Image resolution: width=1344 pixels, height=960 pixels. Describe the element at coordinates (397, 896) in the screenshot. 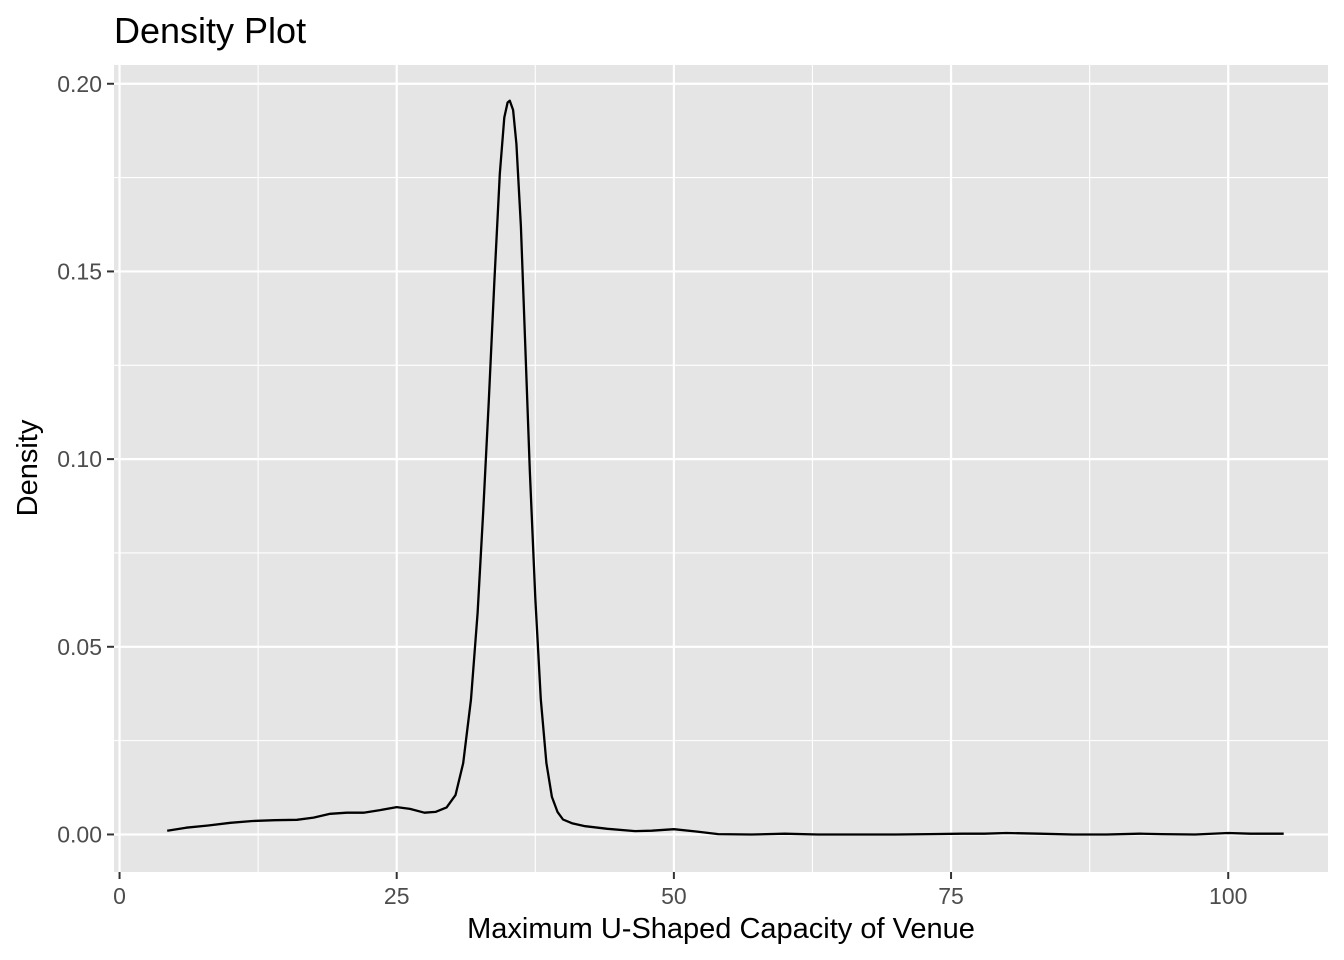

I see `x-tick-label: 25` at that location.